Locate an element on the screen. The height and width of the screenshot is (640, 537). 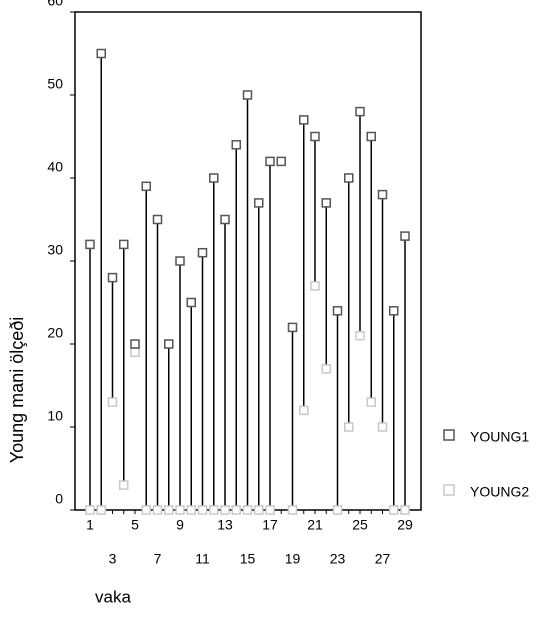
x-tick-label: 27 is located at coordinates (383, 559).